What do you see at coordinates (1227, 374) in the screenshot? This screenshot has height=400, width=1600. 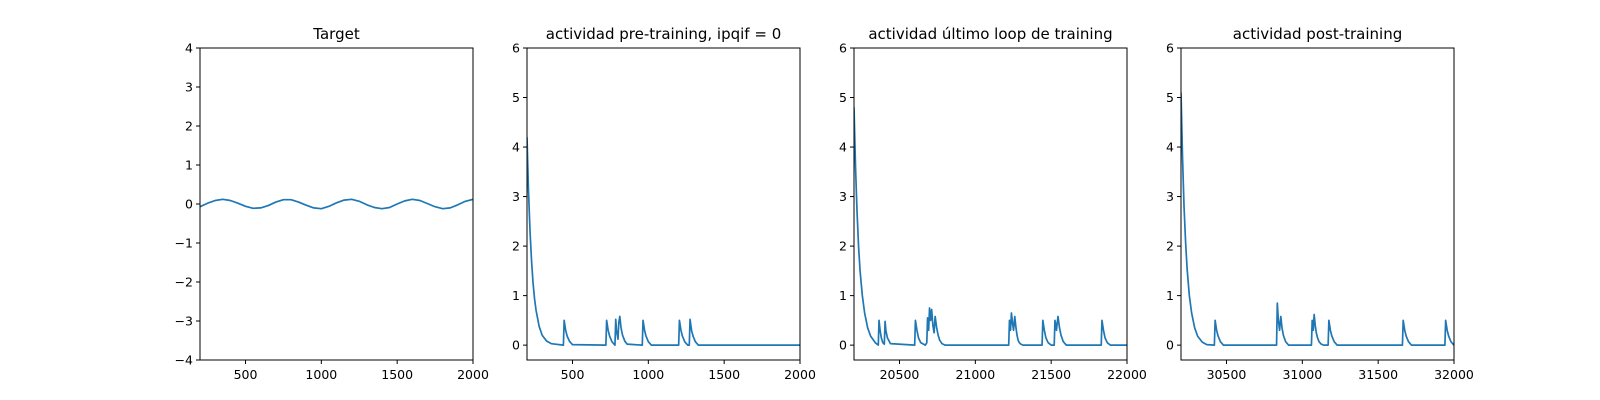 I see `x-tick-label: 30500` at bounding box center [1227, 374].